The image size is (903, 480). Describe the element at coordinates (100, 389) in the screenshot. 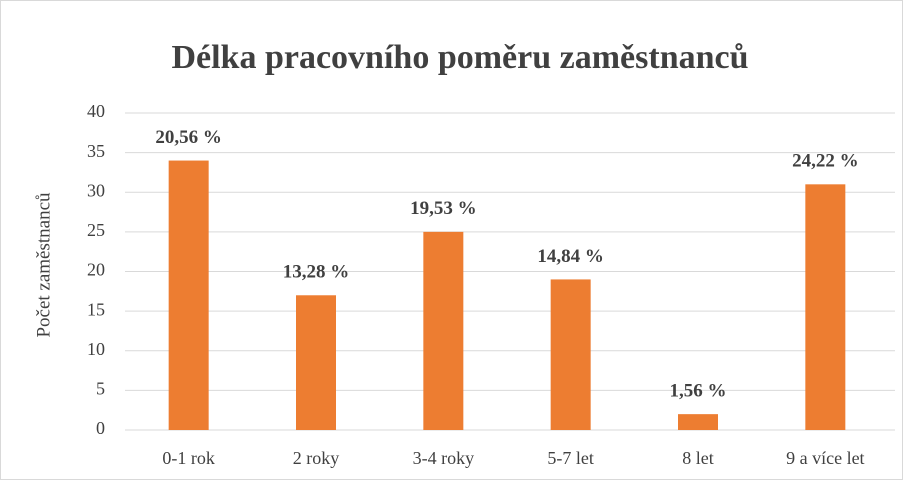

I see `y-tick-label: 5` at that location.